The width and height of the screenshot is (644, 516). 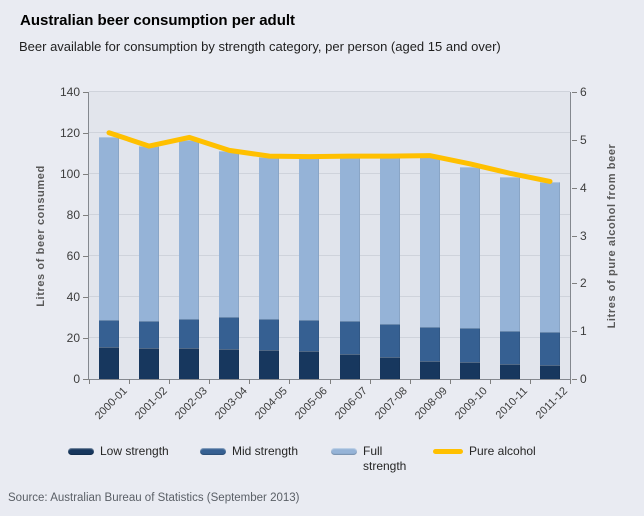 I want to click on pure-alcohol-line-swatch-icon, so click(x=448, y=451).